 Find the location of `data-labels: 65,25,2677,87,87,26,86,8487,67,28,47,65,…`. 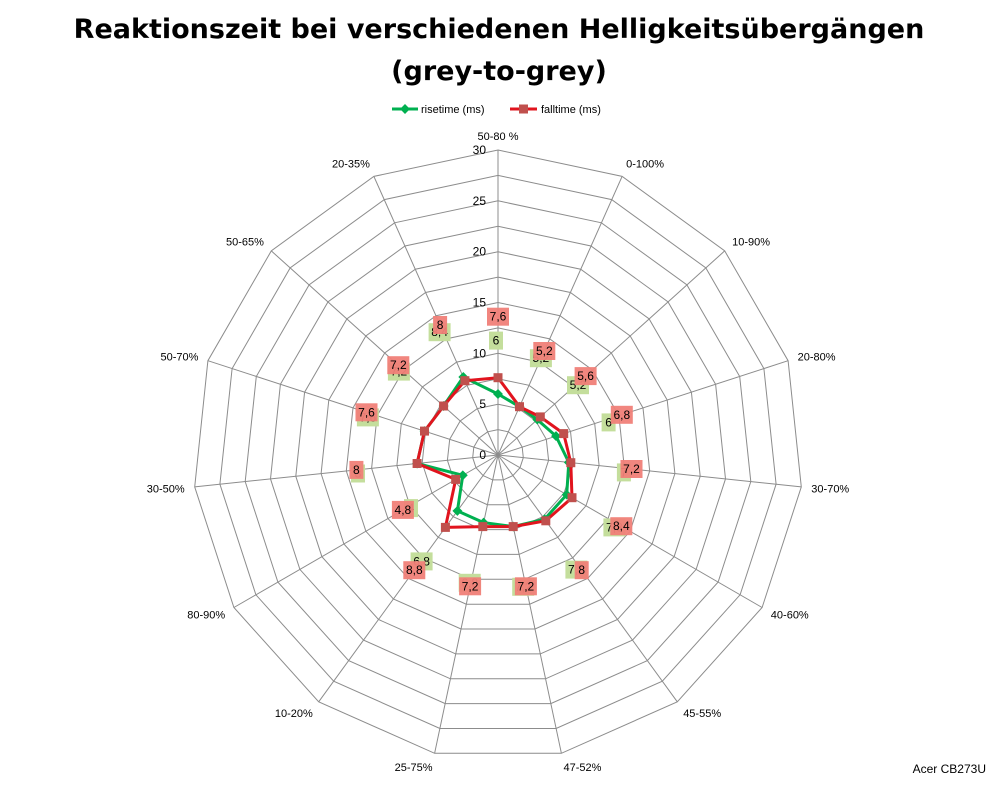

data-labels: 65,25,2677,87,87,26,86,8487,67,28,47,65,… is located at coordinates (496, 451).